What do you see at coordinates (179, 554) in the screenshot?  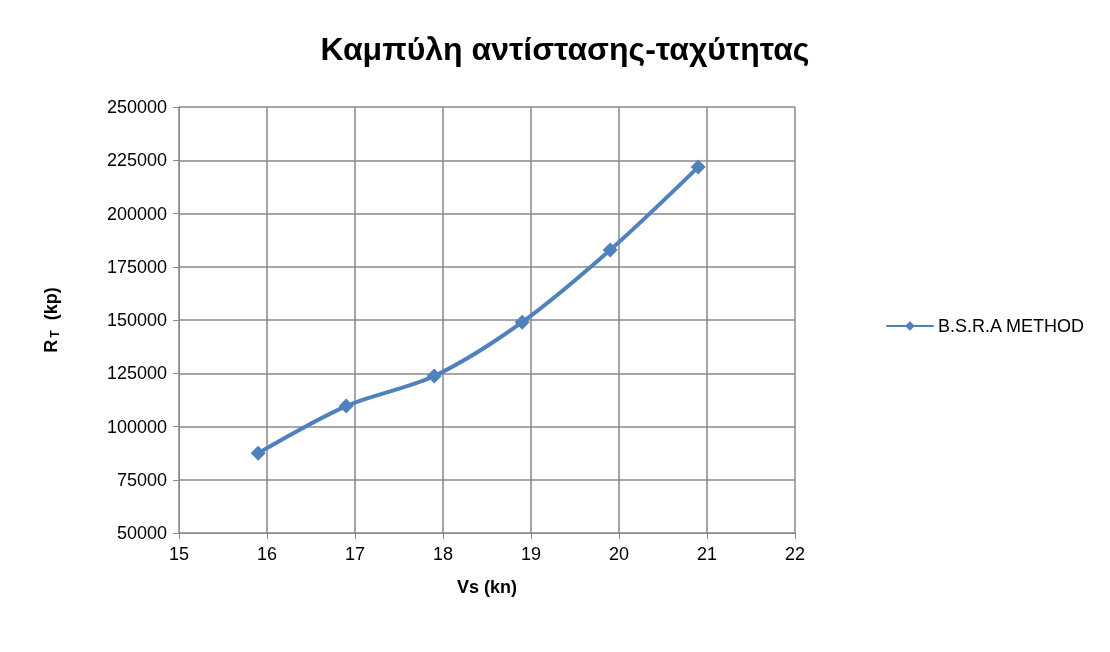 I see `x-tick-label: 15` at bounding box center [179, 554].